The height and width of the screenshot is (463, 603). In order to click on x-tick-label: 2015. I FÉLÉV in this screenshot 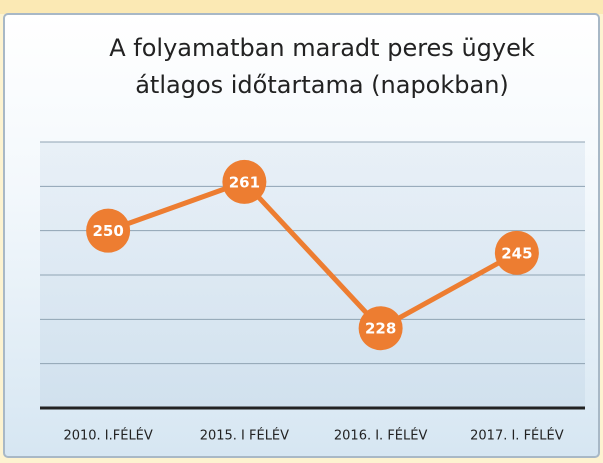, I will do `click(244, 436)`.